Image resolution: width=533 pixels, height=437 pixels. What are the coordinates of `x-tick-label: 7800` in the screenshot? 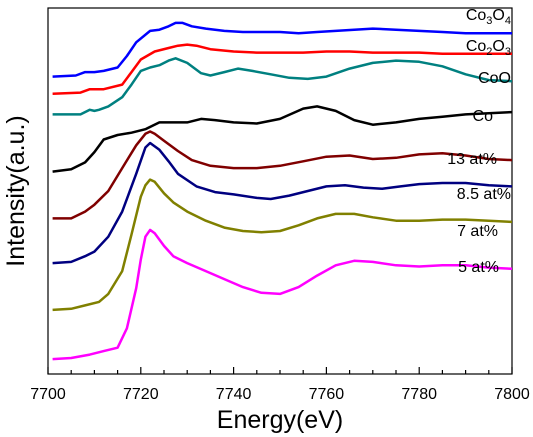 It's located at (512, 394).